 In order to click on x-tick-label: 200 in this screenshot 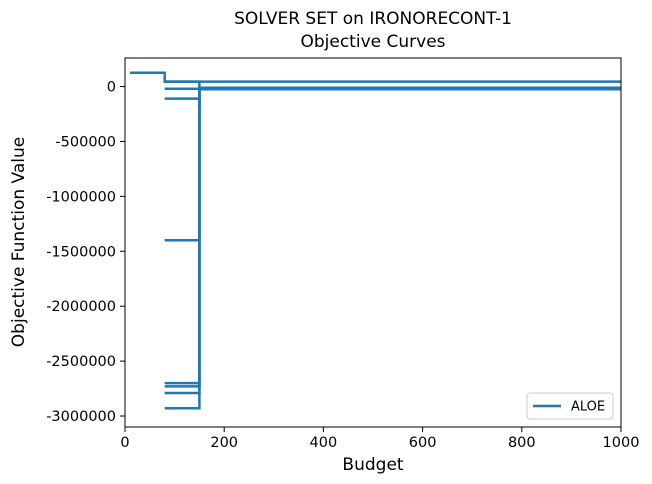, I will do `click(224, 443)`.